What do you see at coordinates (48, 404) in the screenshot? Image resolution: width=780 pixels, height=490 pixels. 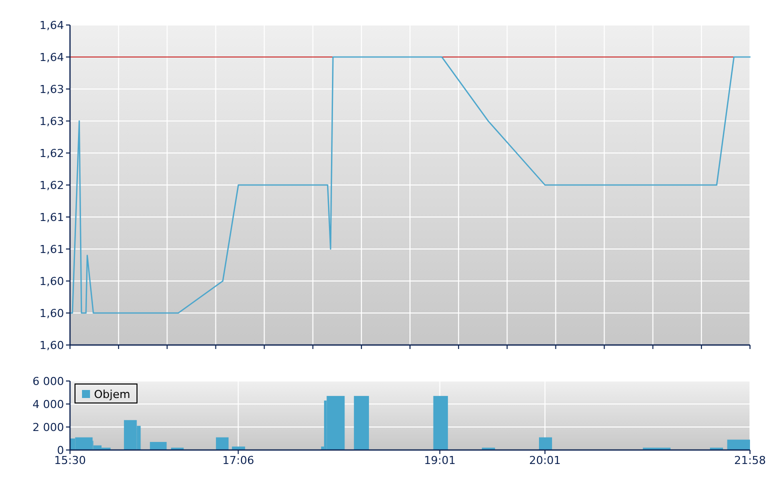 I see `y-tick-label: 4 000` at bounding box center [48, 404].